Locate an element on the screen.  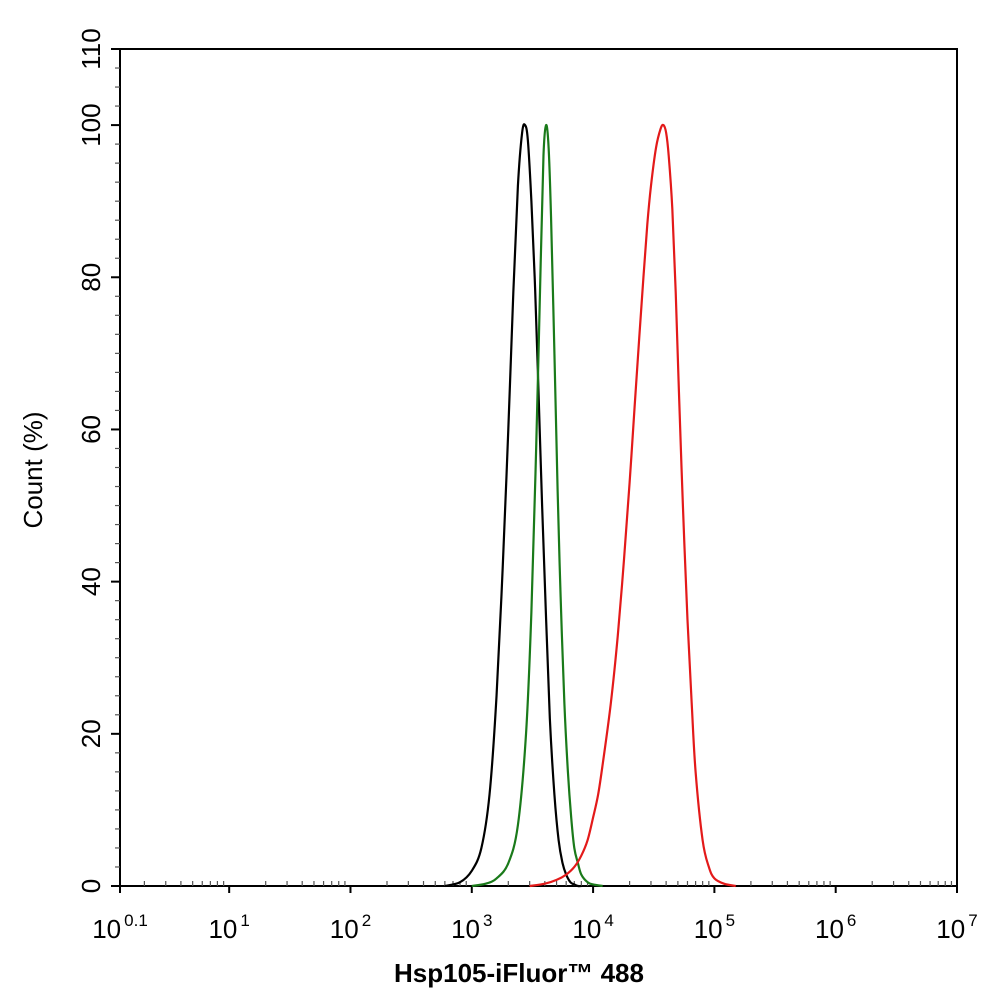
y-tick-label: 80 is located at coordinates (91, 277).